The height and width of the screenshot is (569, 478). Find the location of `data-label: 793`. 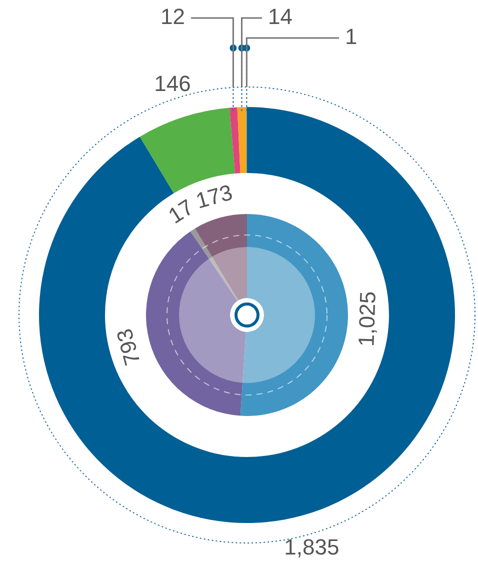

data-label: 793 is located at coordinates (128, 347).